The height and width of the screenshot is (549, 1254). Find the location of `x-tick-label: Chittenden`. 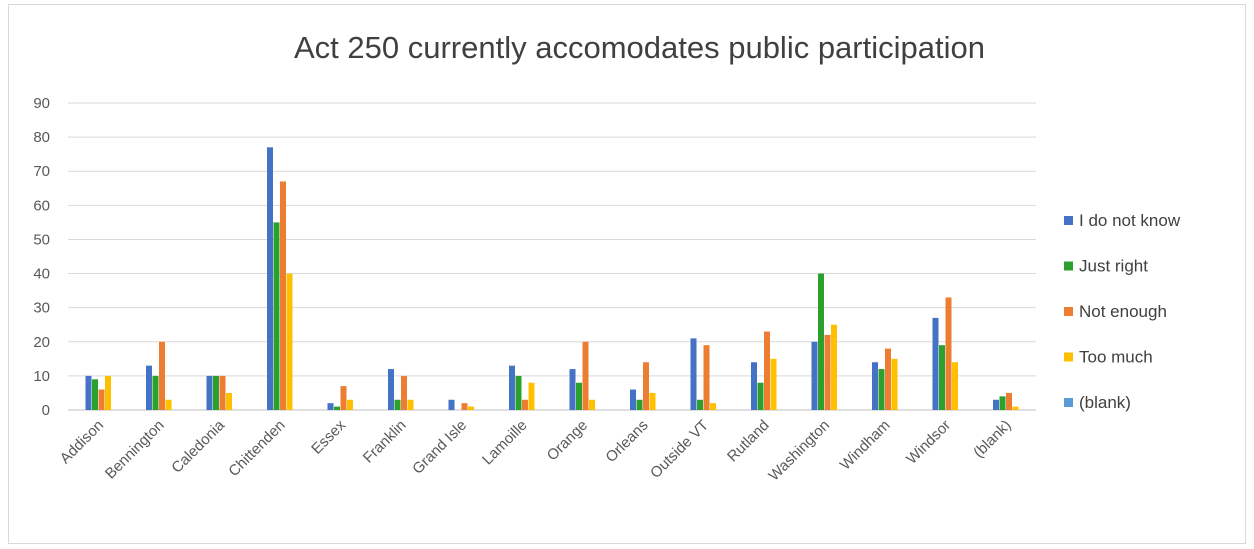

x-tick-label: Chittenden is located at coordinates (256, 448).